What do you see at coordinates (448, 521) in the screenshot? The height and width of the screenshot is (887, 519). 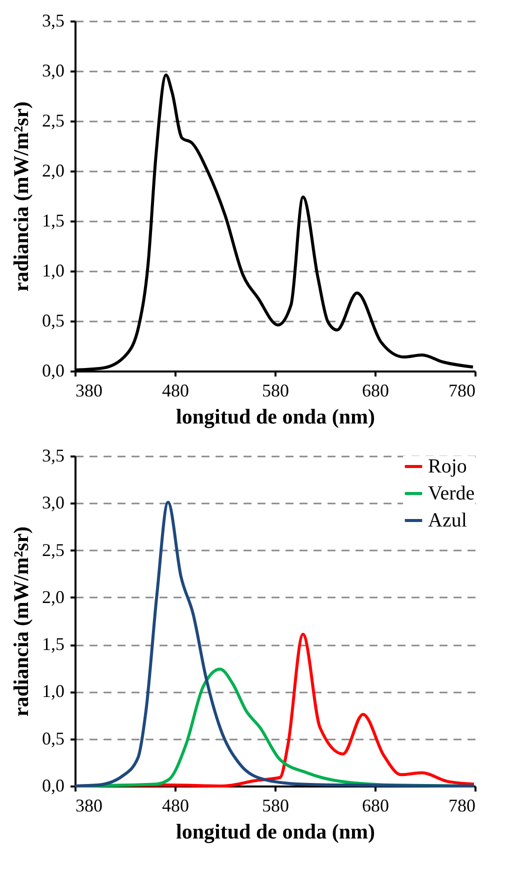 I see `legend-label: Azul` at bounding box center [448, 521].